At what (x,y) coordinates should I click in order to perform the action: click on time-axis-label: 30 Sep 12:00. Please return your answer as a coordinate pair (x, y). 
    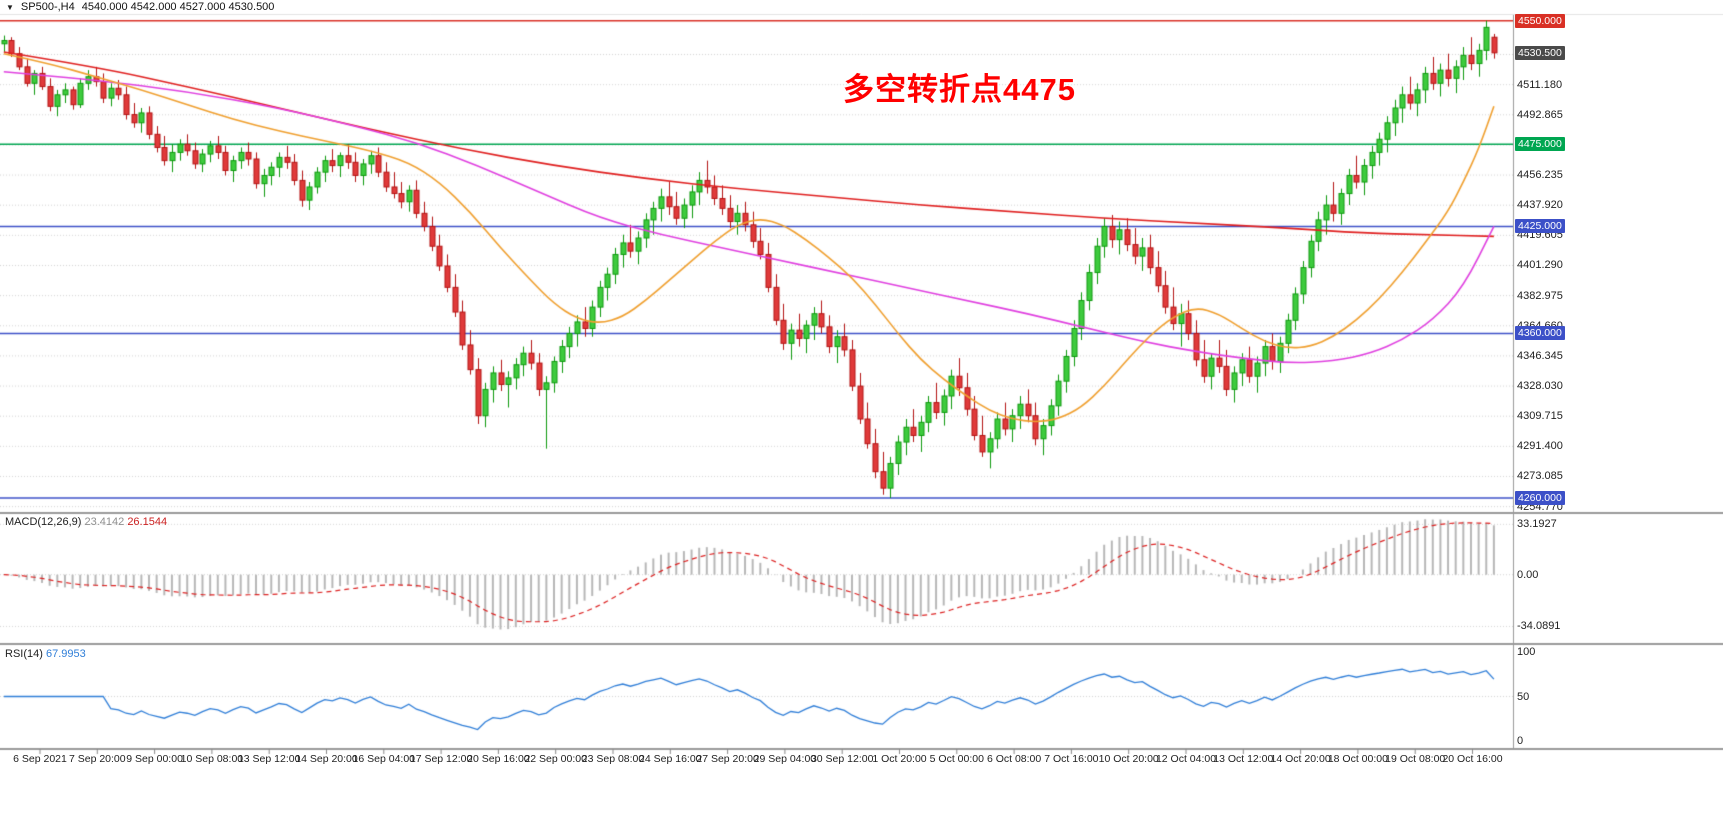
    Looking at the image, I should click on (842, 759).